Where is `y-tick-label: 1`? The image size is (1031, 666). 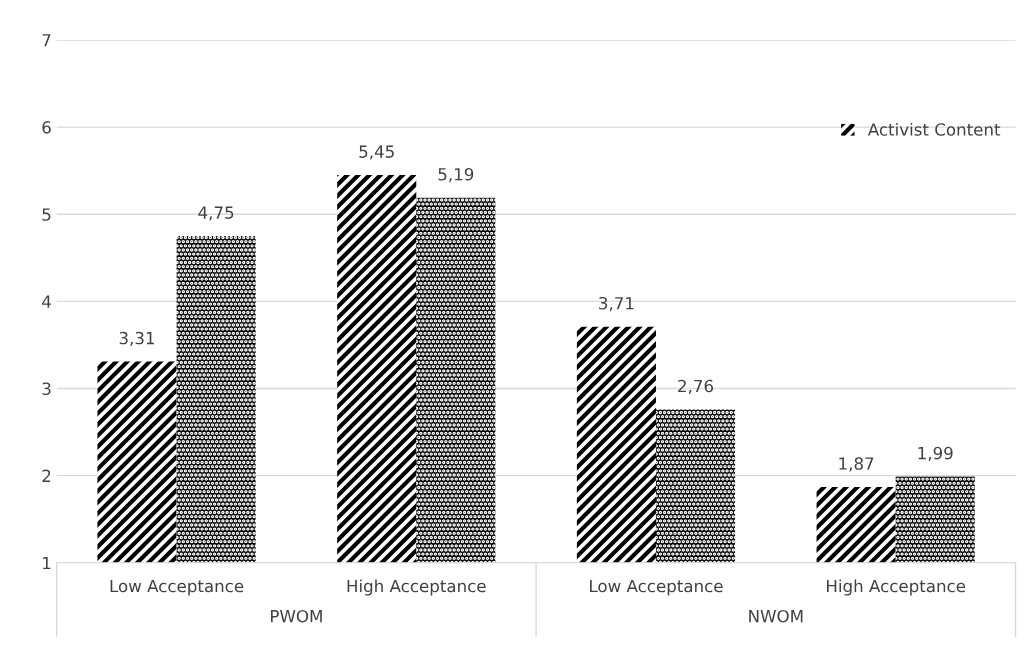 y-tick-label: 1 is located at coordinates (47, 563).